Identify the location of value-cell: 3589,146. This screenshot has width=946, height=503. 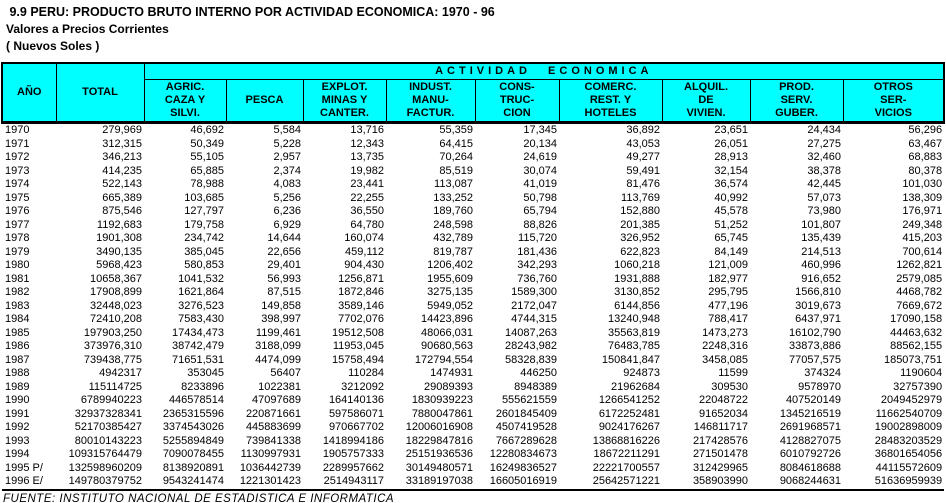
(361, 305).